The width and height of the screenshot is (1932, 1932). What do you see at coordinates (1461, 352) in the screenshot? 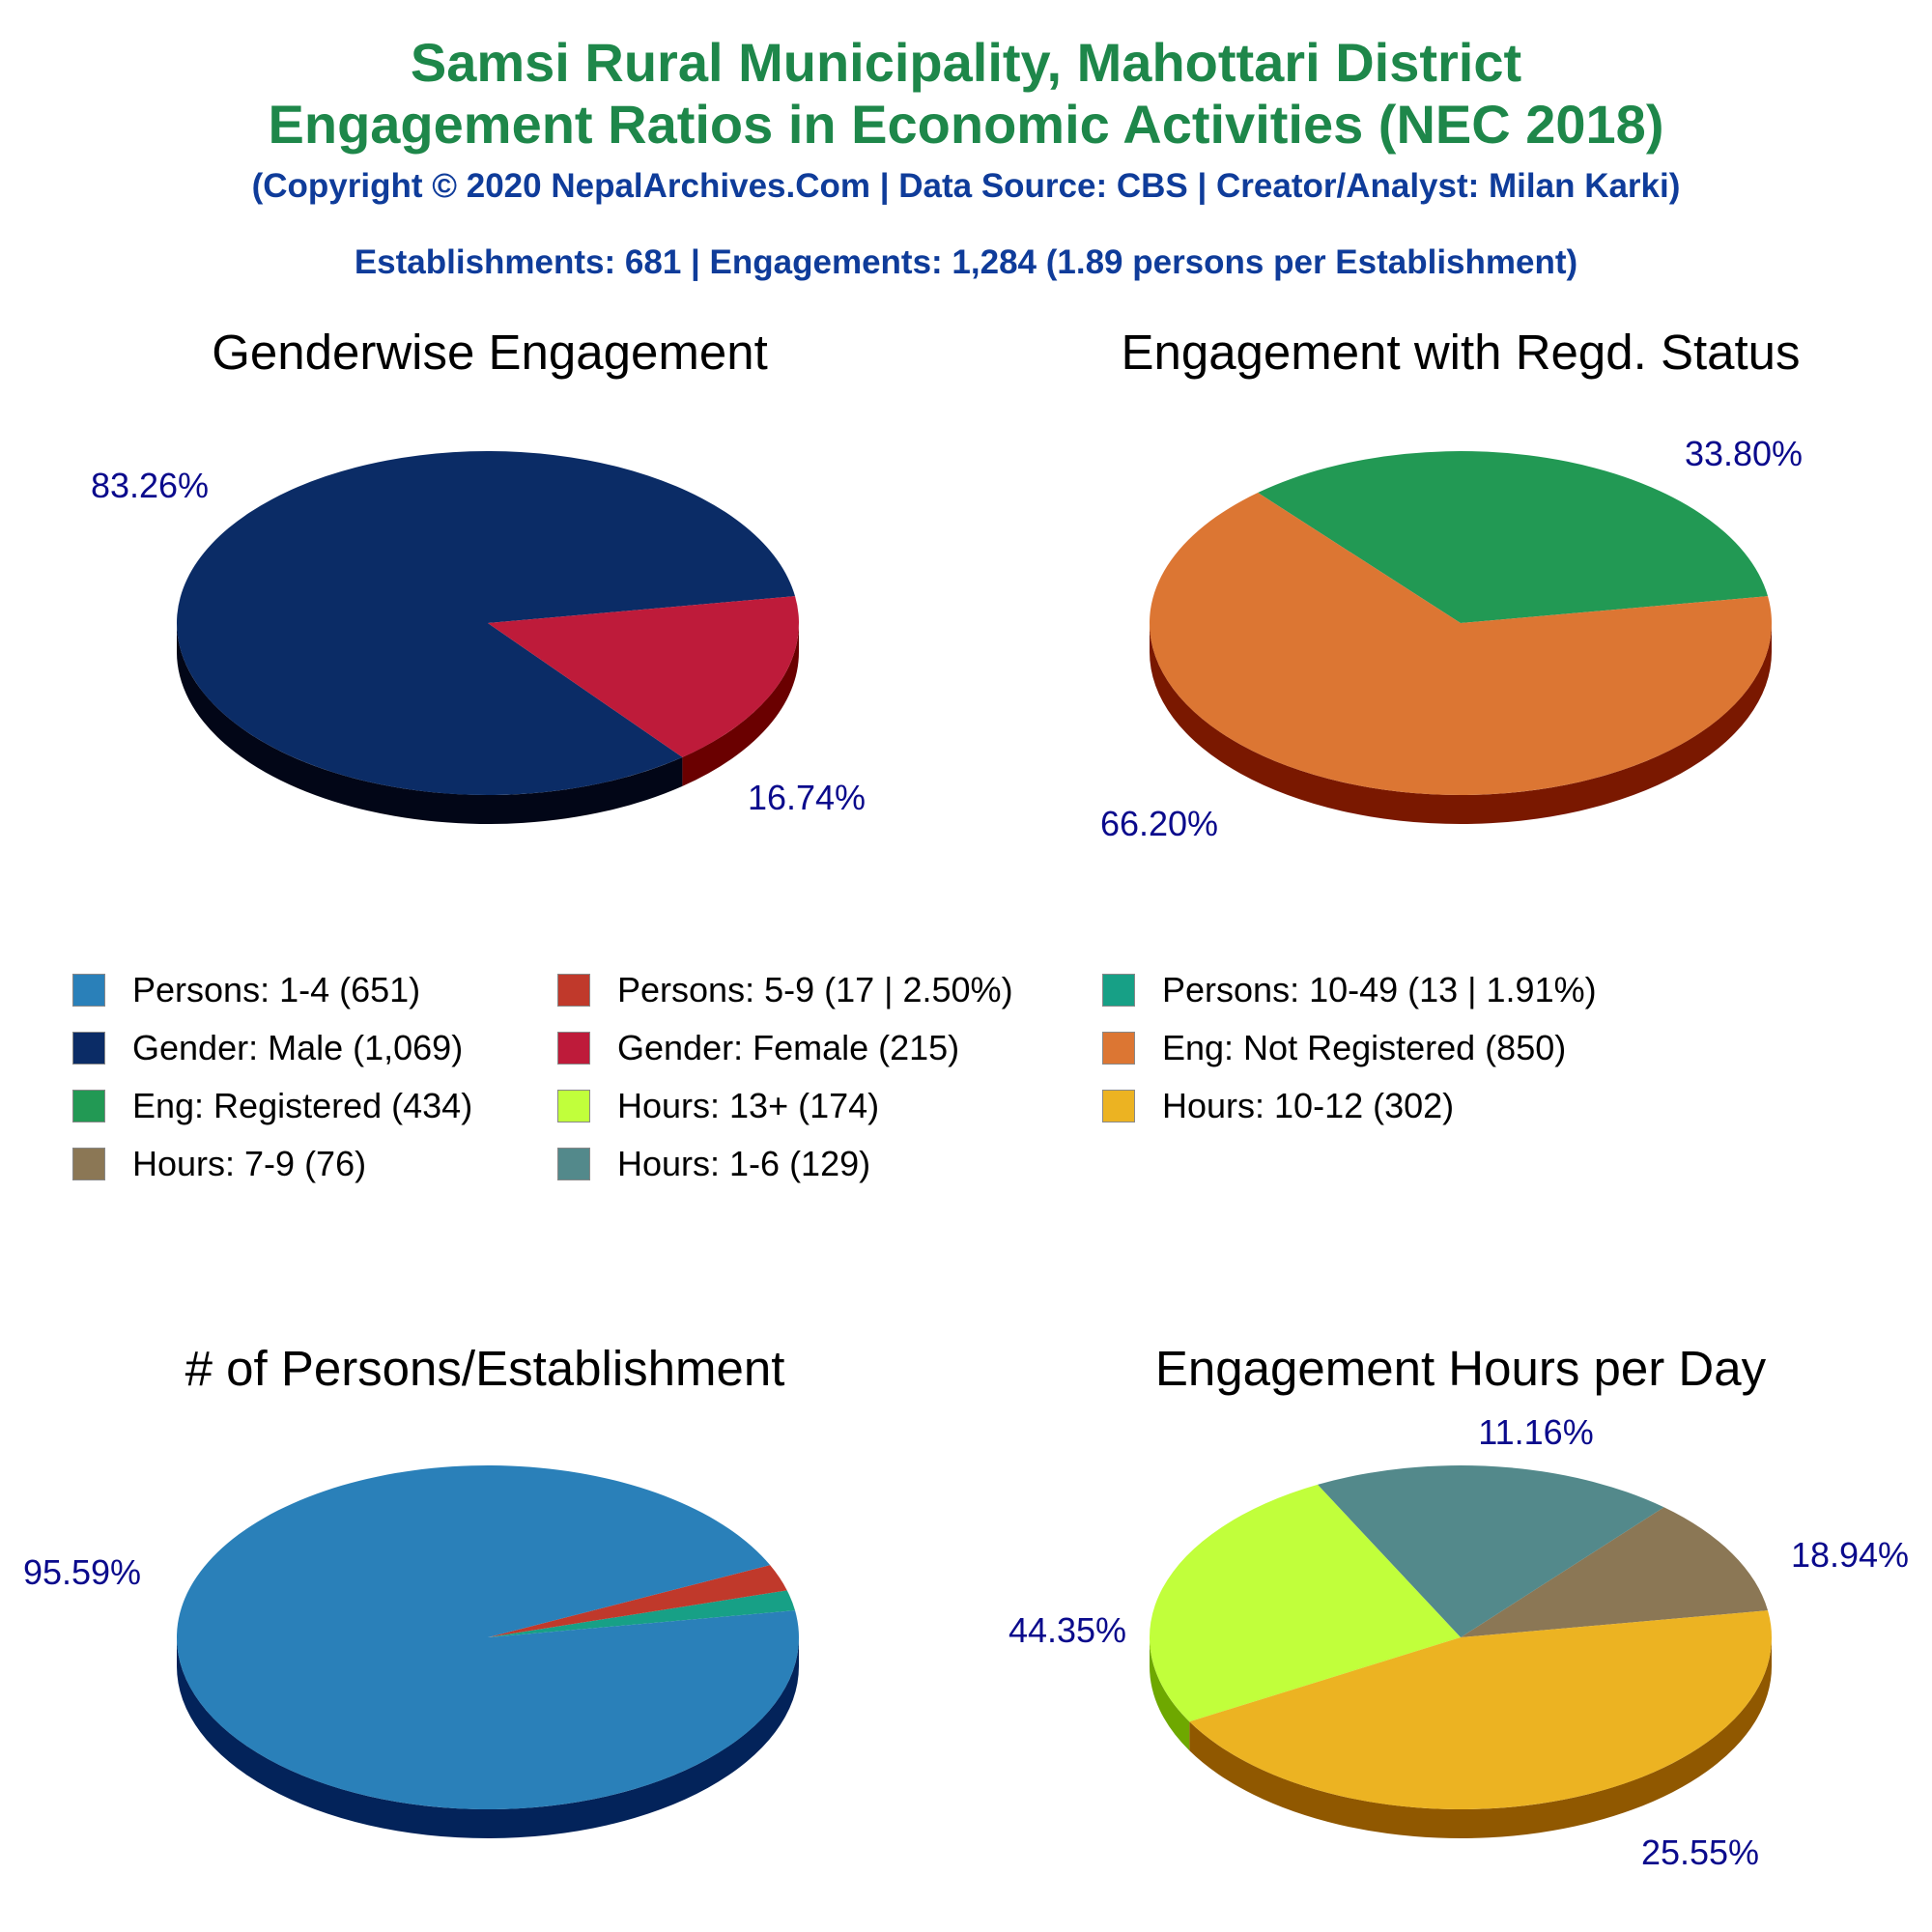
I see `chart-title-regd: Engagement with Regd. Status` at bounding box center [1461, 352].